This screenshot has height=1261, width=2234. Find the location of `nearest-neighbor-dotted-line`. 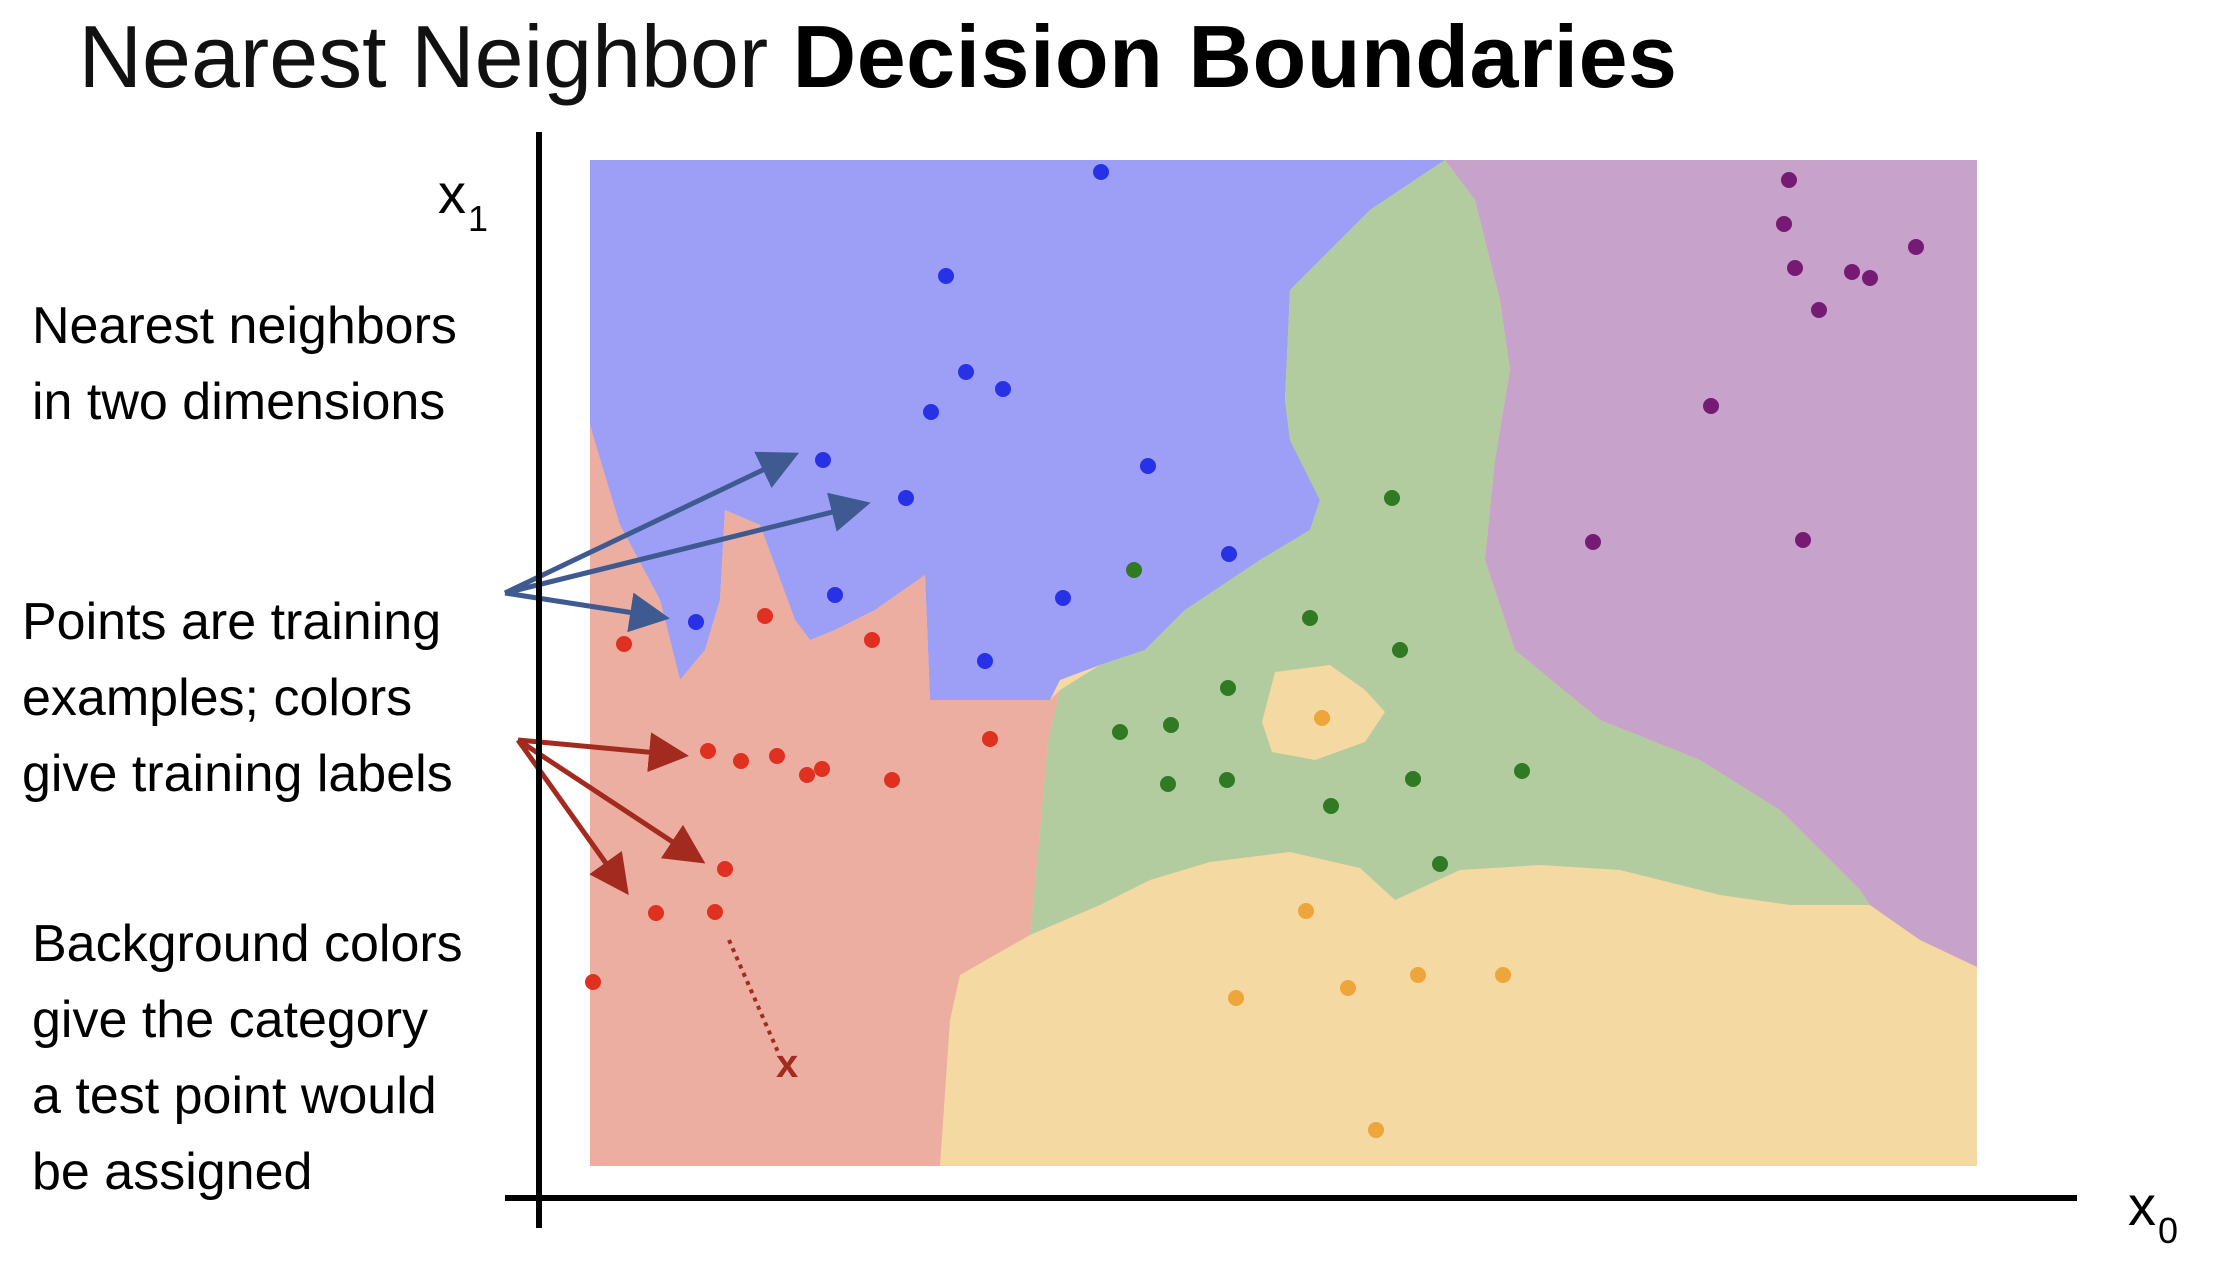

nearest-neighbor-dotted-line is located at coordinates (753, 996).